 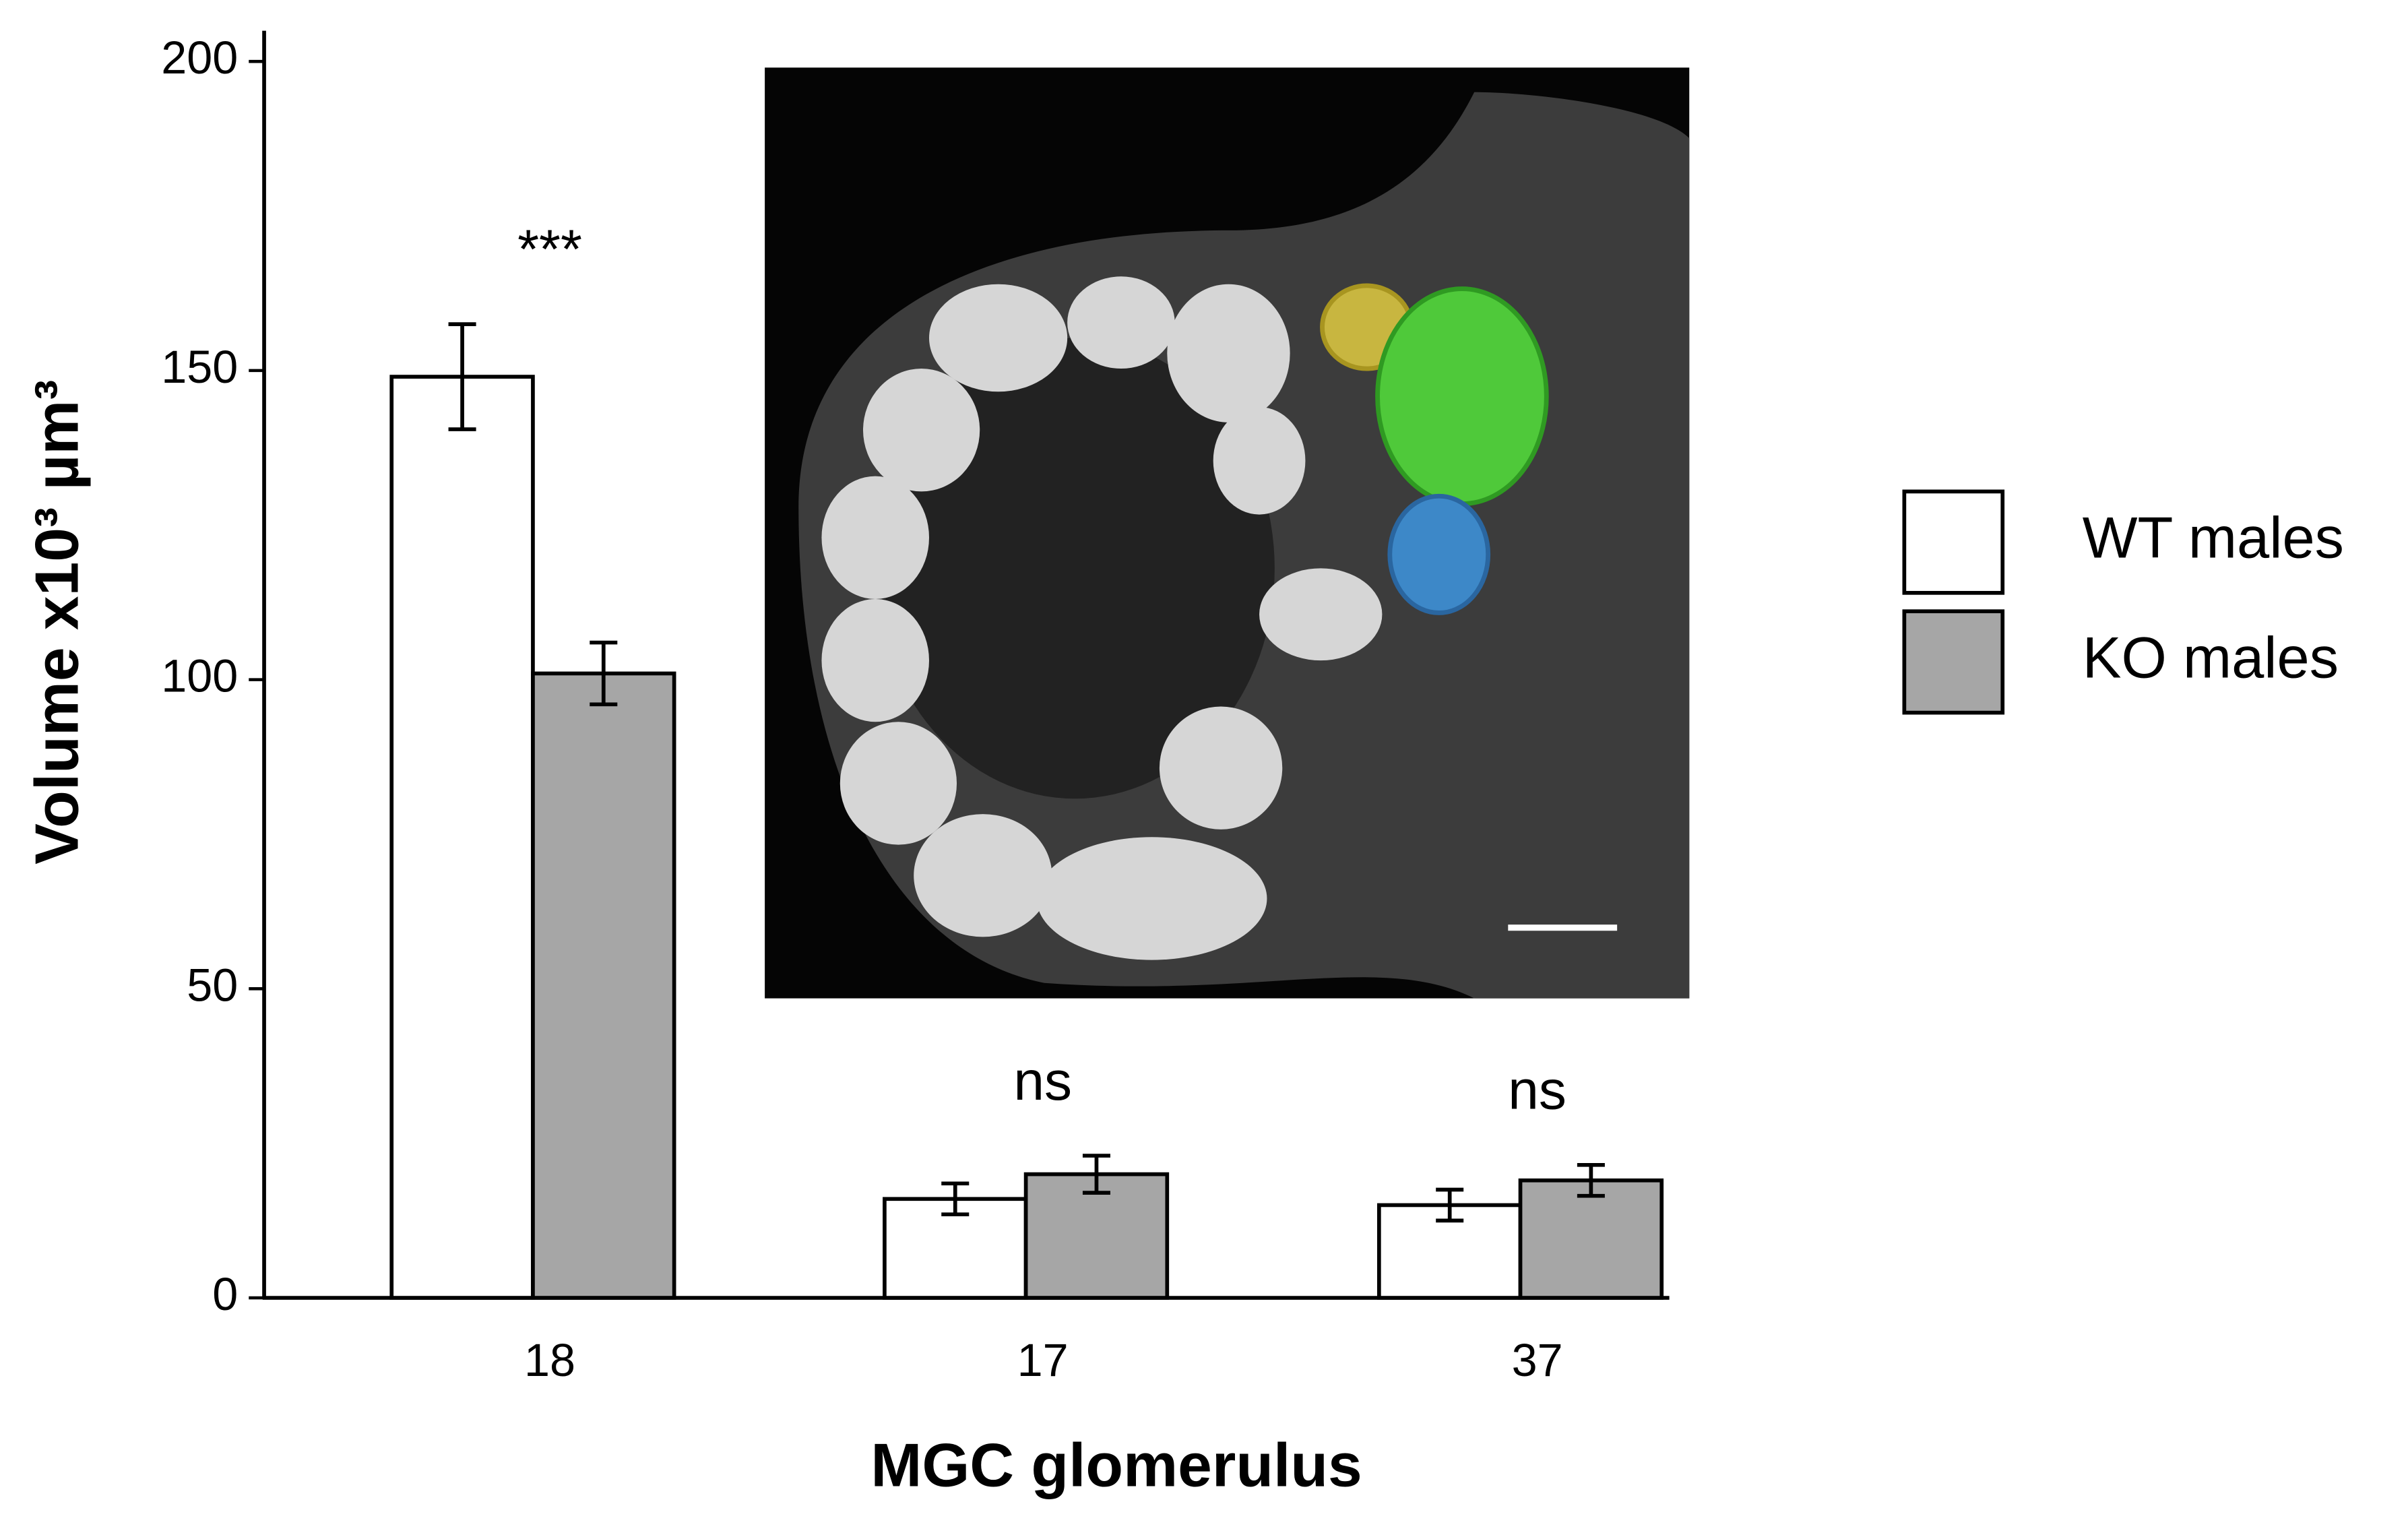 What do you see at coordinates (1116, 1465) in the screenshot?
I see `x-axis-title: MGC glomerulus` at bounding box center [1116, 1465].